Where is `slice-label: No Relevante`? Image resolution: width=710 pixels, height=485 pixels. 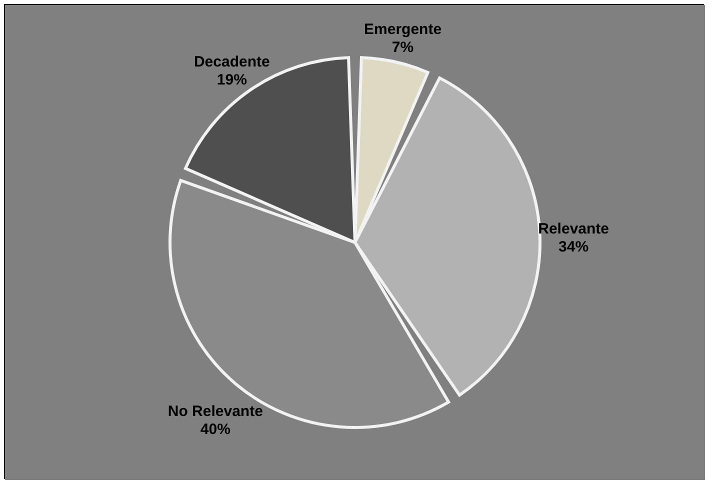
slice-label: No Relevante is located at coordinates (215, 411).